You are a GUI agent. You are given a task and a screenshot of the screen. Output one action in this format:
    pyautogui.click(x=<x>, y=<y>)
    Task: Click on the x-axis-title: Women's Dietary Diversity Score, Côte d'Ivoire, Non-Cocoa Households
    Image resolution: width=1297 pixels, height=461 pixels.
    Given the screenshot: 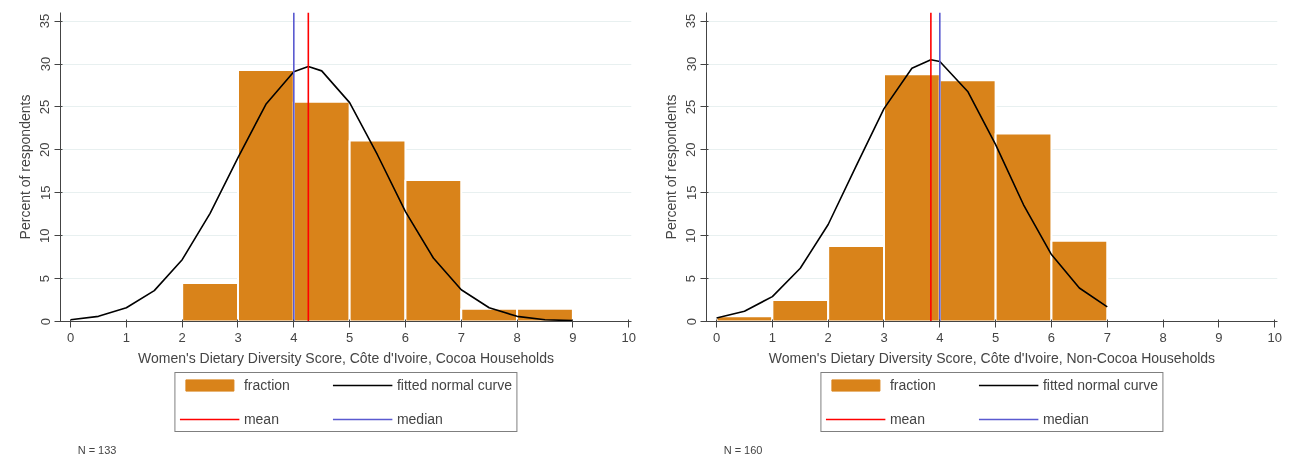 What is the action you would take?
    pyautogui.click(x=992, y=357)
    